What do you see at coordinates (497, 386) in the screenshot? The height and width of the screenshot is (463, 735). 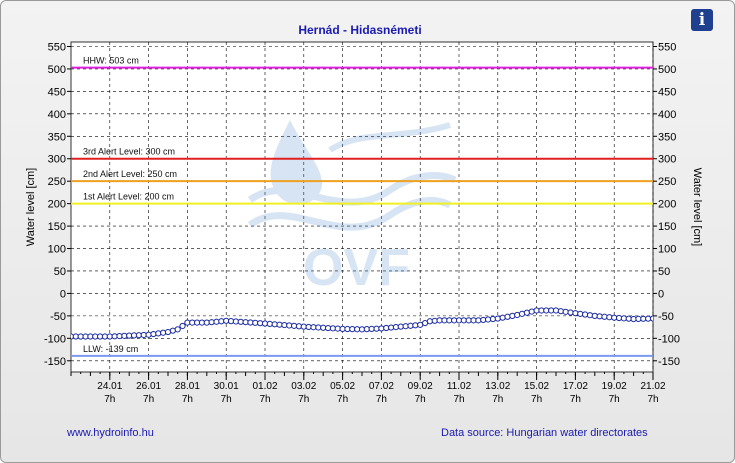 I see `x-tick-date: 13.02` at bounding box center [497, 386].